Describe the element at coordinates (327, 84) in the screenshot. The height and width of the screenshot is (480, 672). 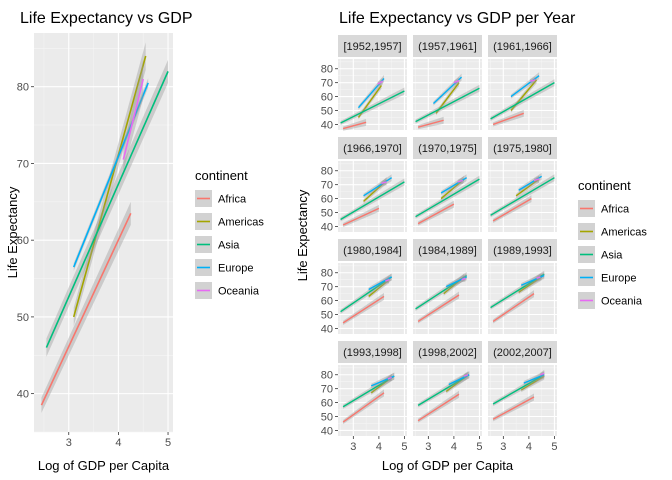
I see `facet-1952-1957-tick-label-y: 70` at that location.